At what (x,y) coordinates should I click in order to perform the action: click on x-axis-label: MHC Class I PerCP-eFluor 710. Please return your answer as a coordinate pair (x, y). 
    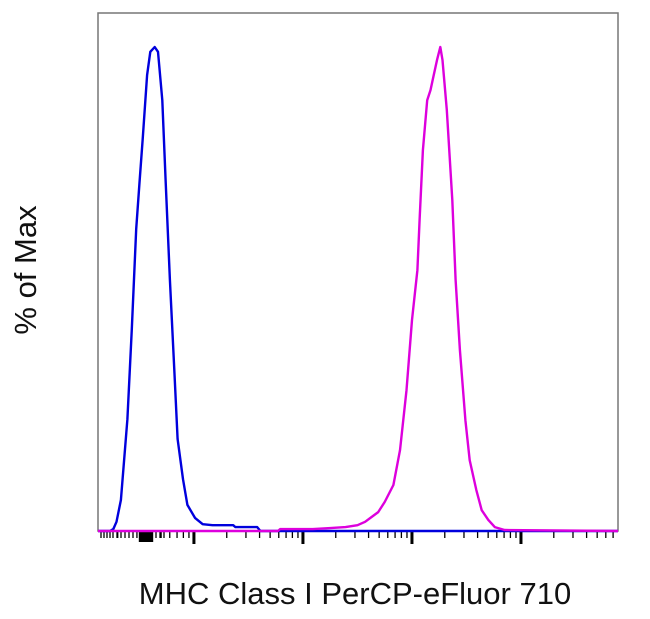
    Looking at the image, I should click on (355, 593).